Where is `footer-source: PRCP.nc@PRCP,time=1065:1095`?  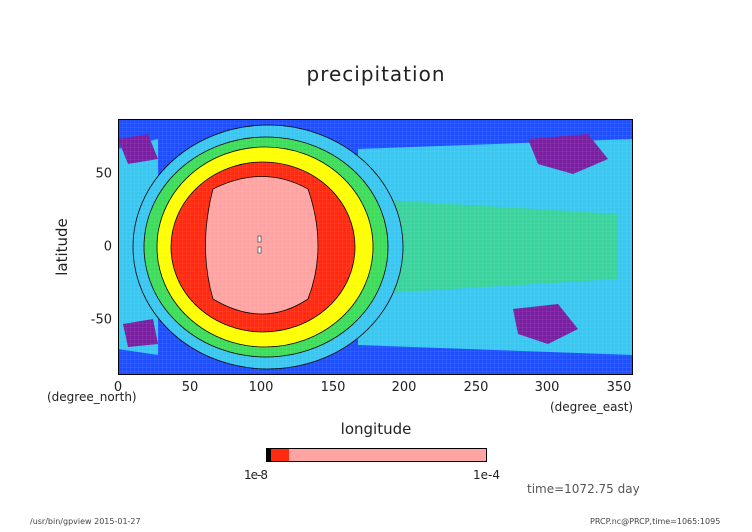 footer-source: PRCP.nc@PRCP,time=1065:1095 is located at coordinates (655, 521).